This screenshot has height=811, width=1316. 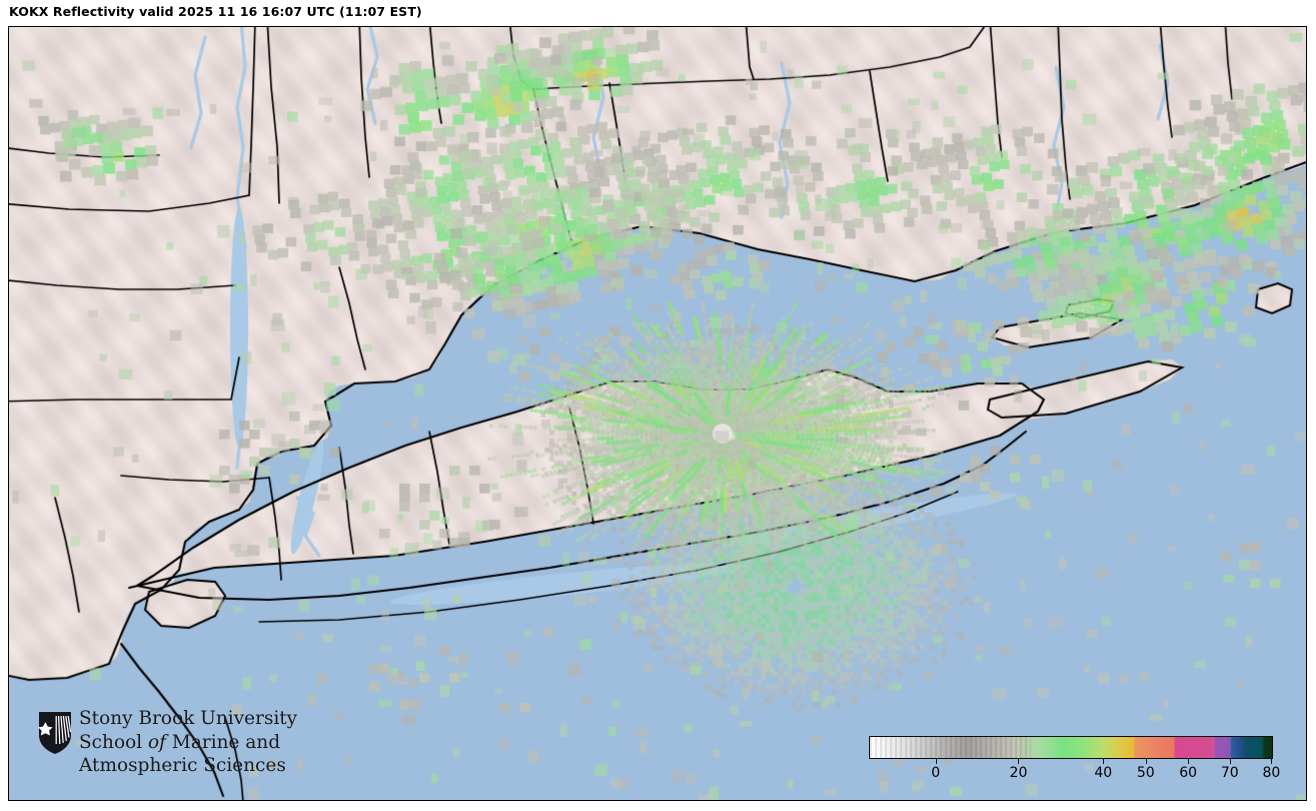 What do you see at coordinates (1271, 773) in the screenshot?
I see `colorbar-tick-label-80: 80` at bounding box center [1271, 773].